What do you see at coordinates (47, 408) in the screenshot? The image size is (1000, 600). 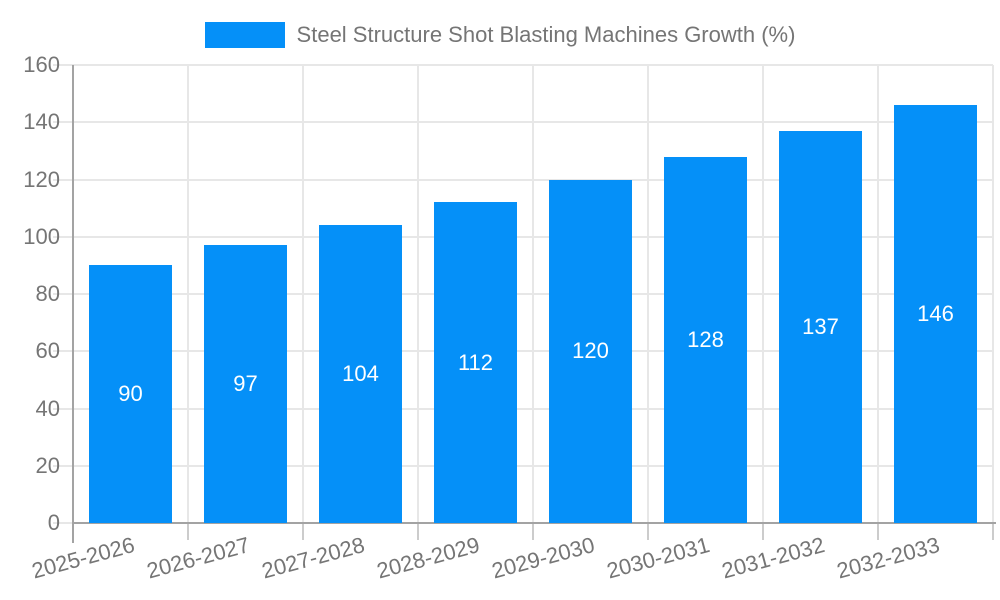 I see `y-tick-label: 40` at bounding box center [47, 408].